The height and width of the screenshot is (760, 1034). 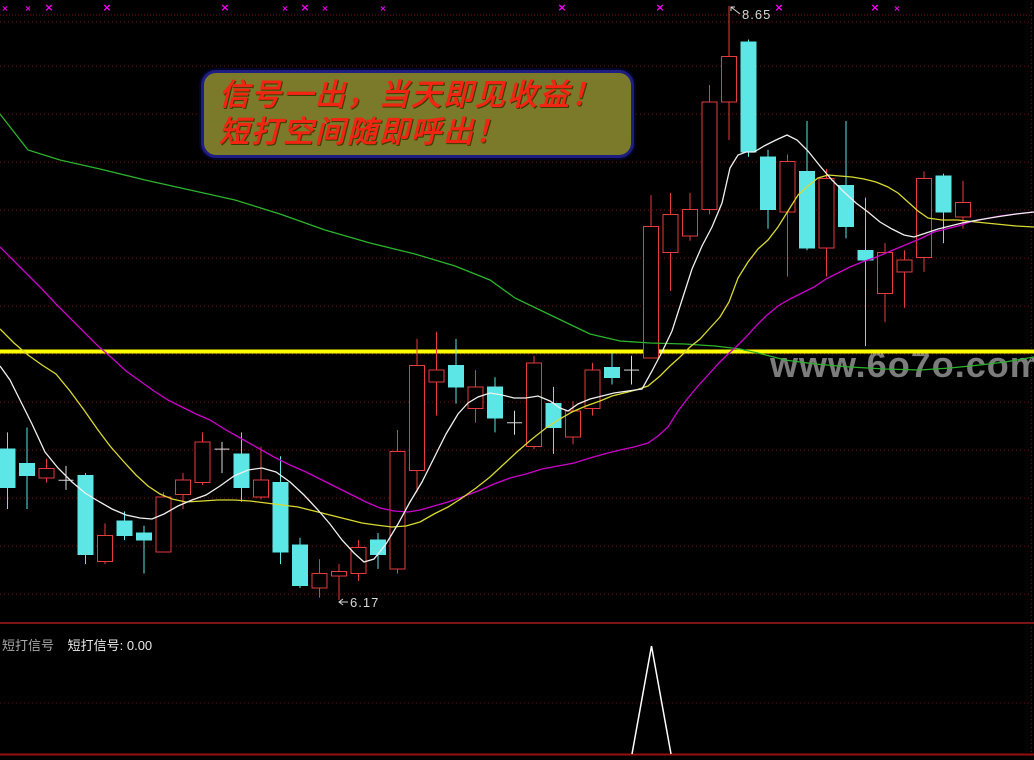 I want to click on low-arrow-icon, so click(x=341, y=602).